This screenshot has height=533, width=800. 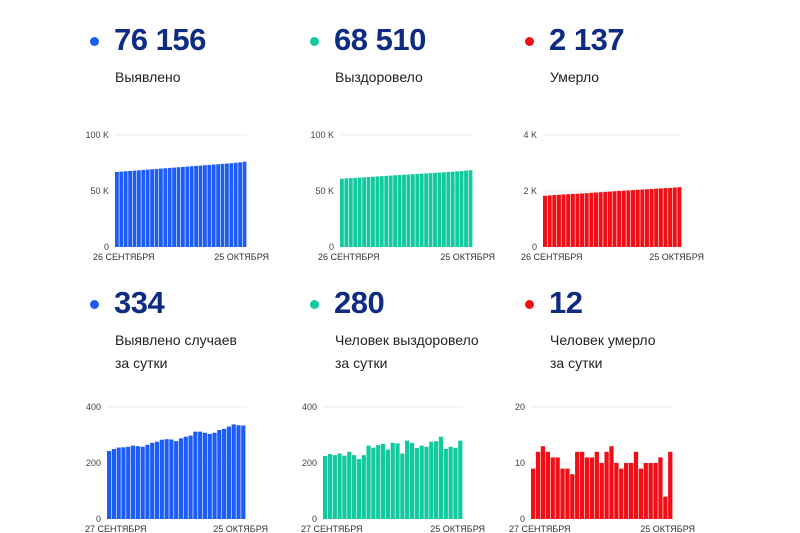 I want to click on x-start-label: 26 СЕНТЯБРЯ, so click(x=552, y=257).